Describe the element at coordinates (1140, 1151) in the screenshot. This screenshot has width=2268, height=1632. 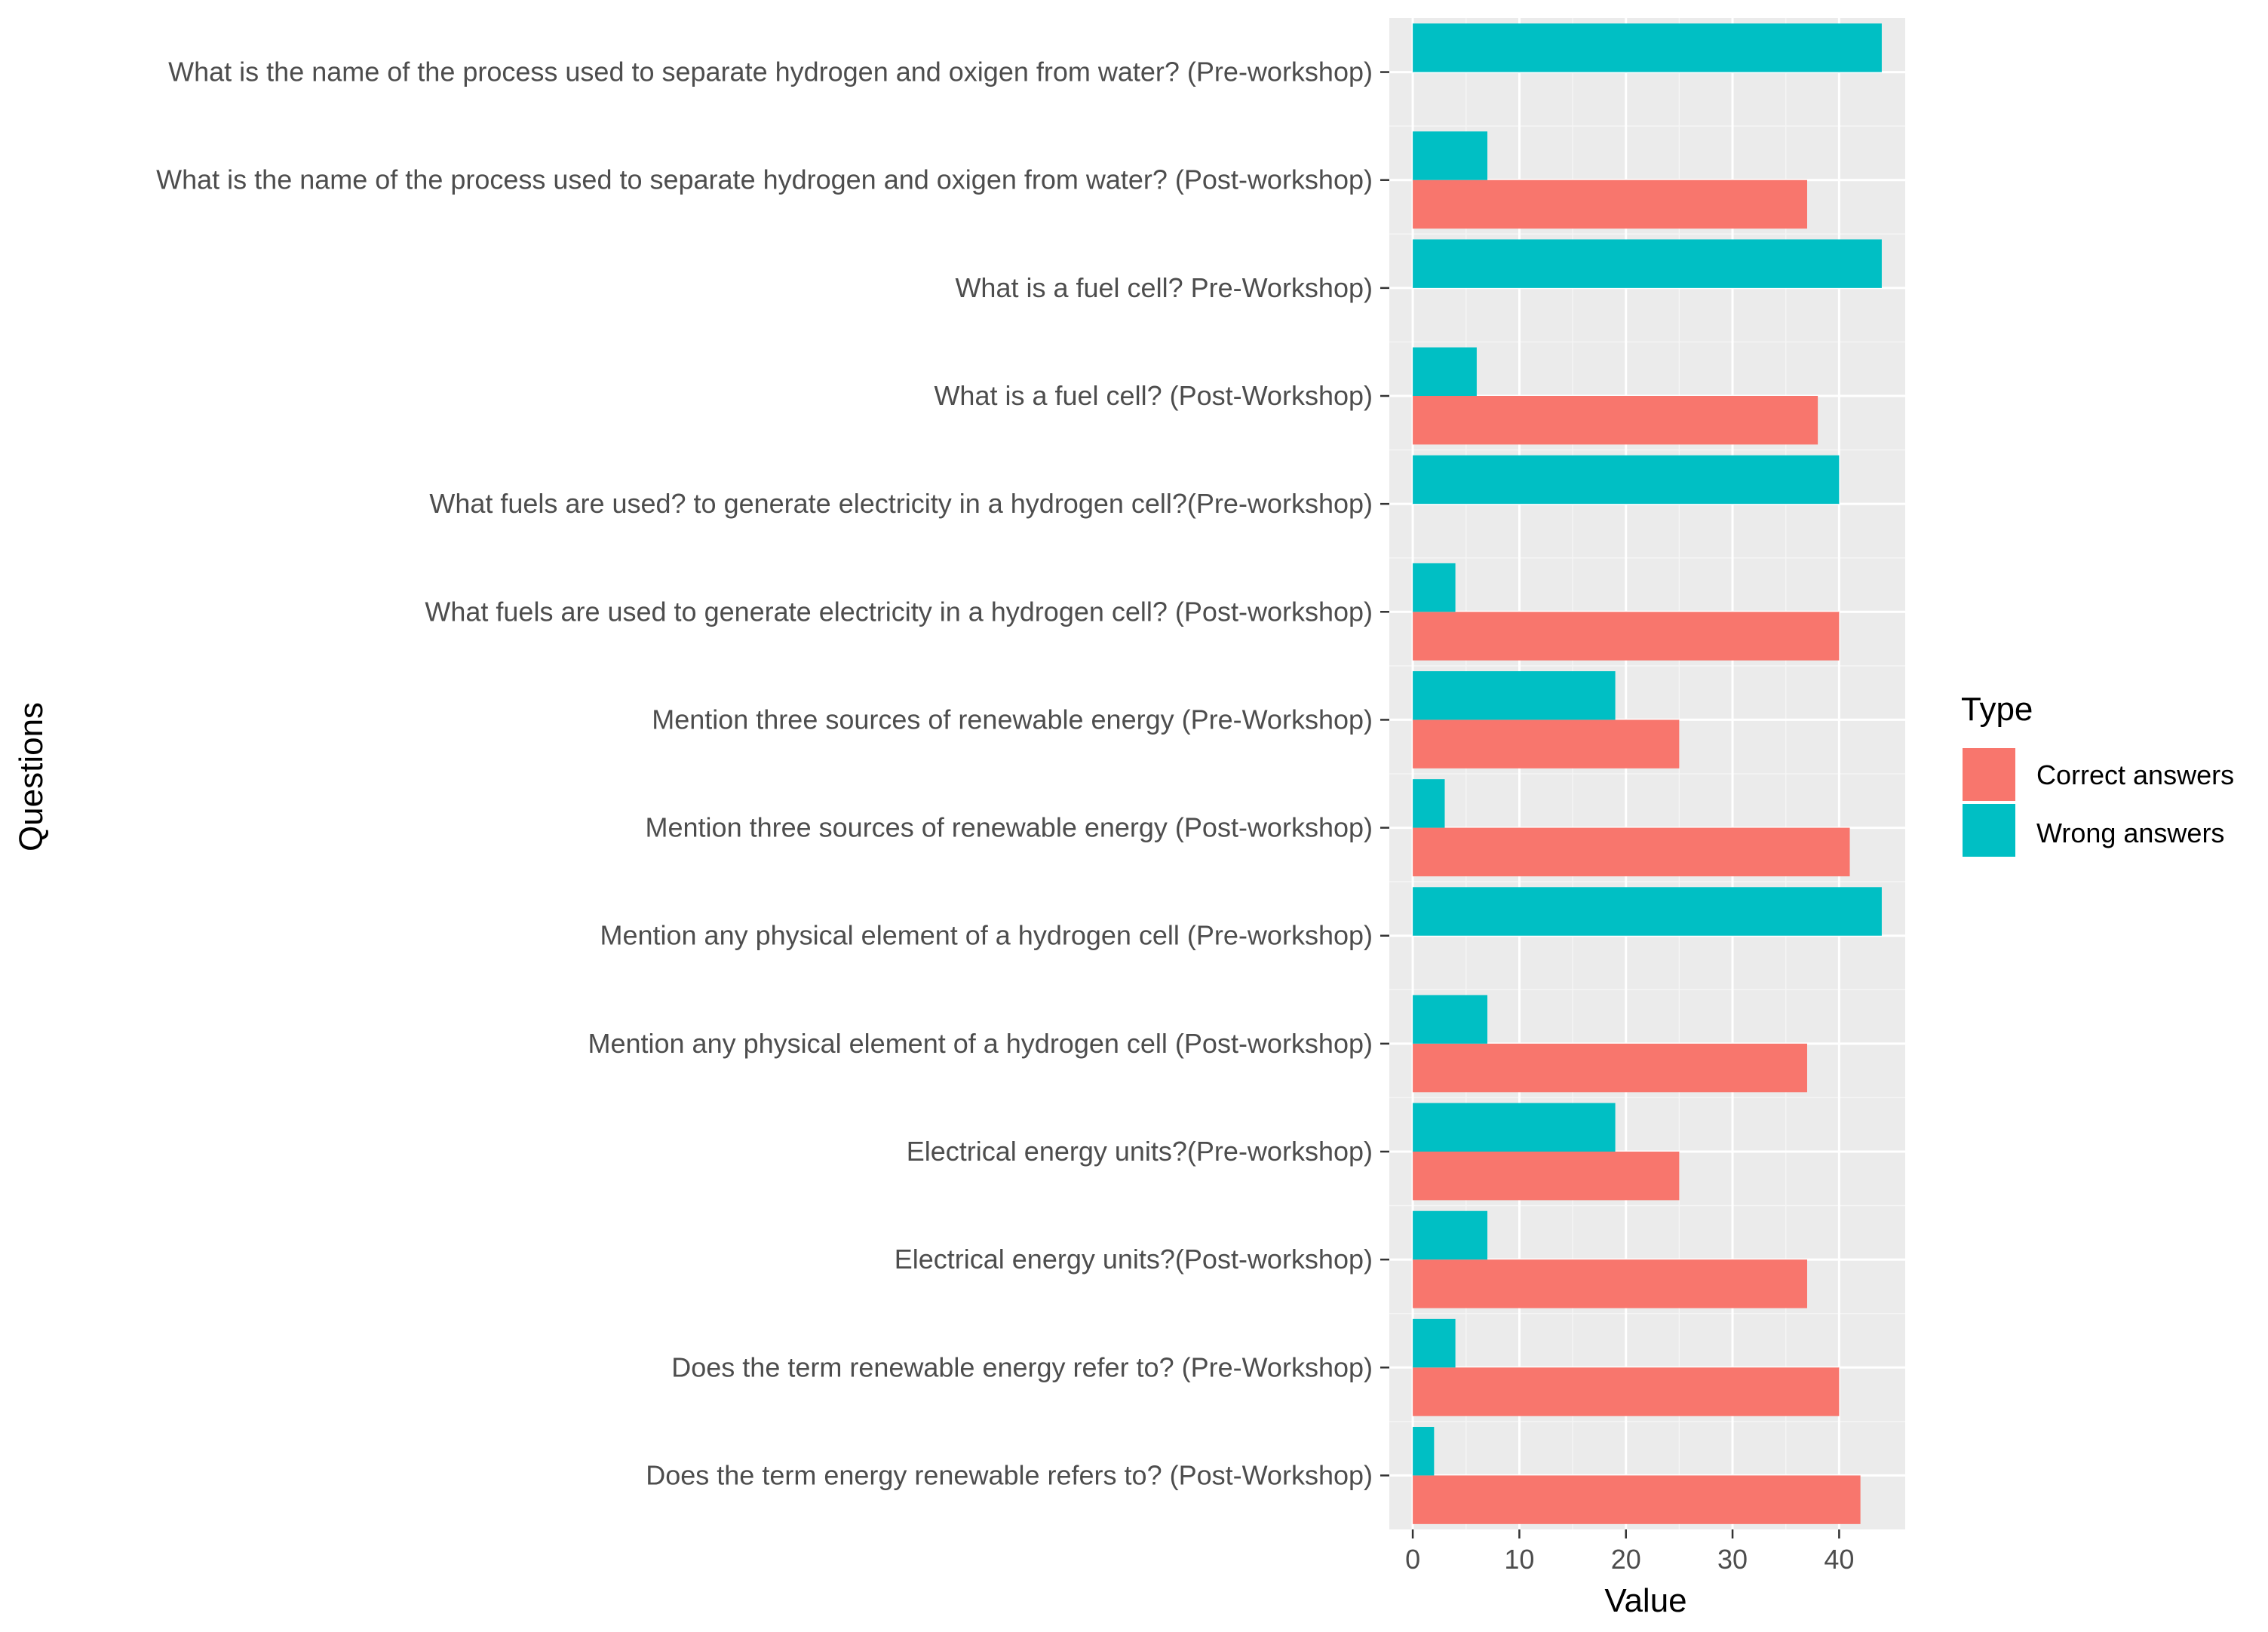
I see `category-label: Electrical energy units?(Pre-workshop)` at that location.